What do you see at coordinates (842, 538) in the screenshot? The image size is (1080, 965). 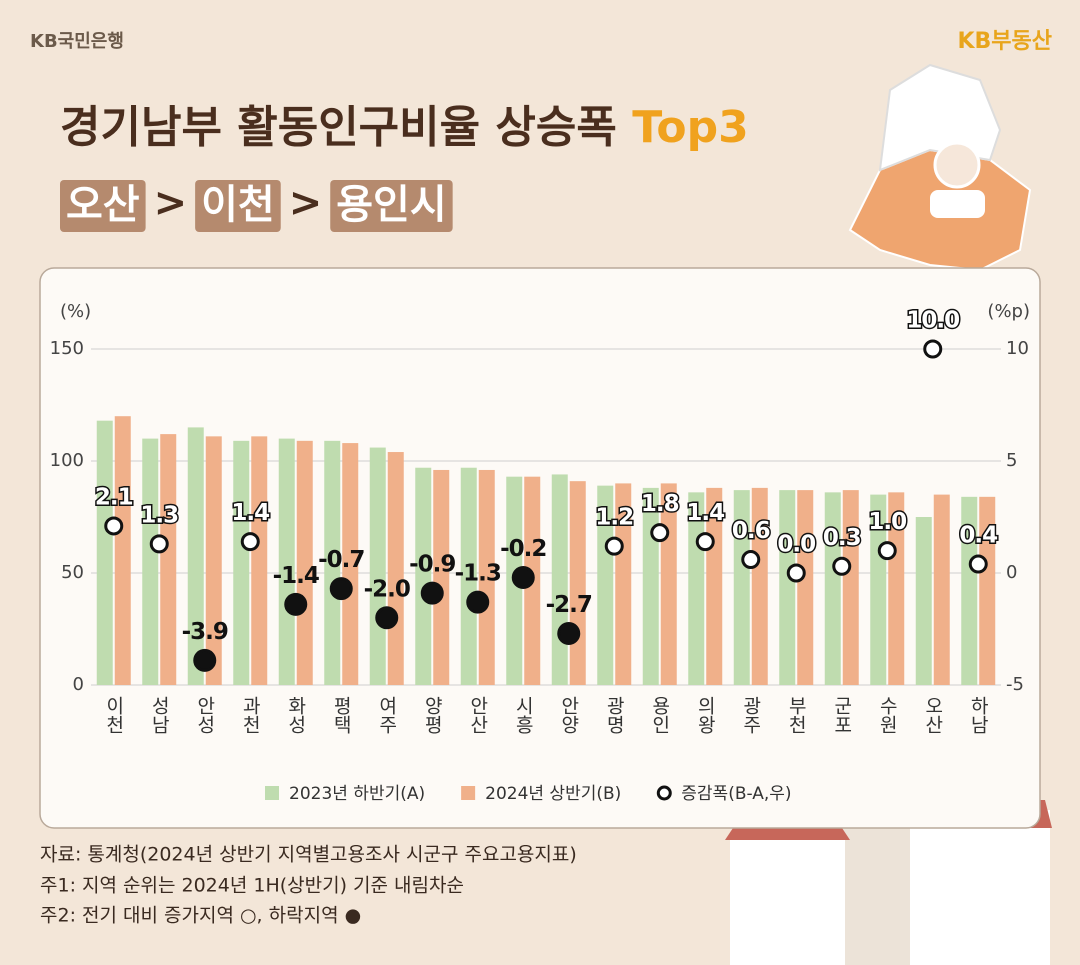 I see `data-label: 0.3` at bounding box center [842, 538].